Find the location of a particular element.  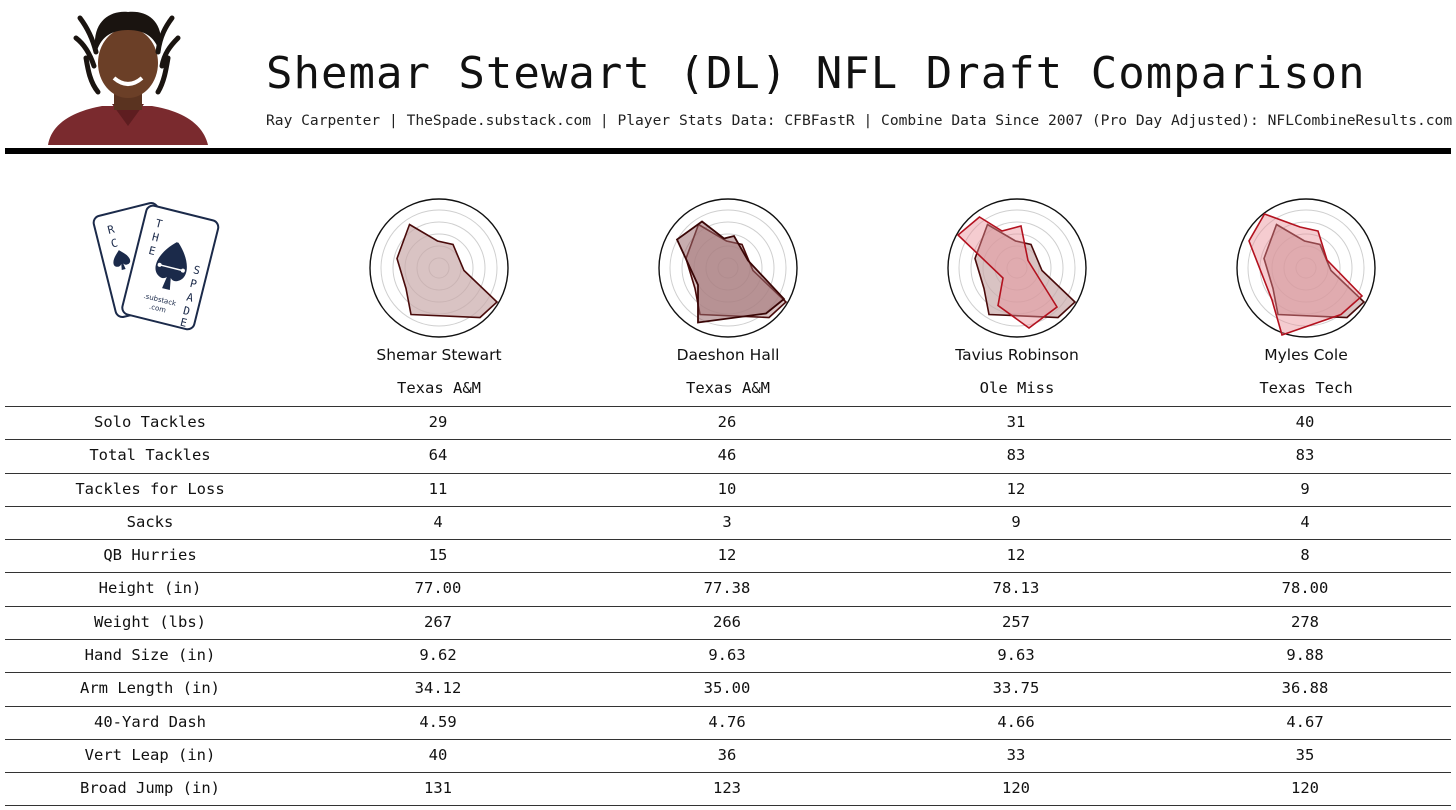

stat-value: 4.76 is located at coordinates (727, 721).